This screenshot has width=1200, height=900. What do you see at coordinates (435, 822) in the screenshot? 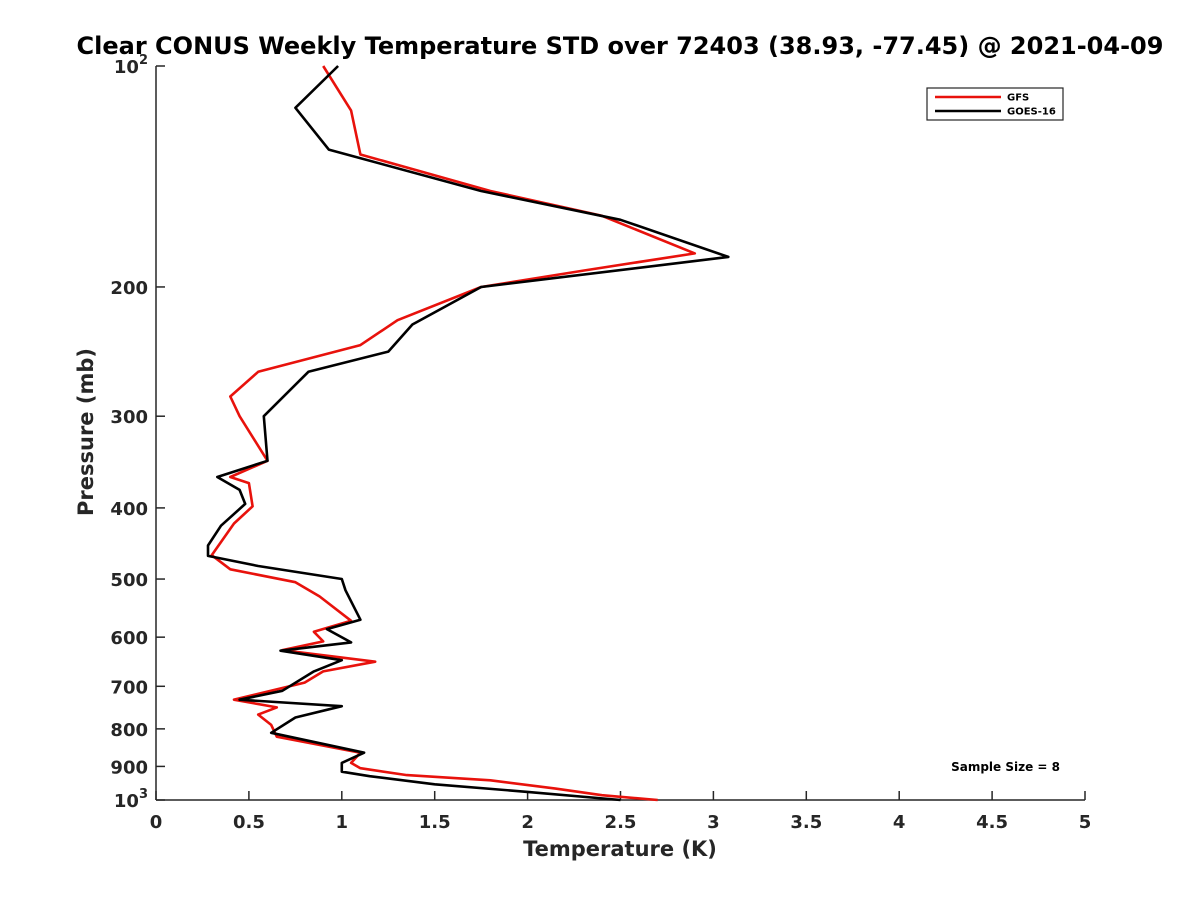
I see `x-tick-label: 1.5` at bounding box center [435, 822].